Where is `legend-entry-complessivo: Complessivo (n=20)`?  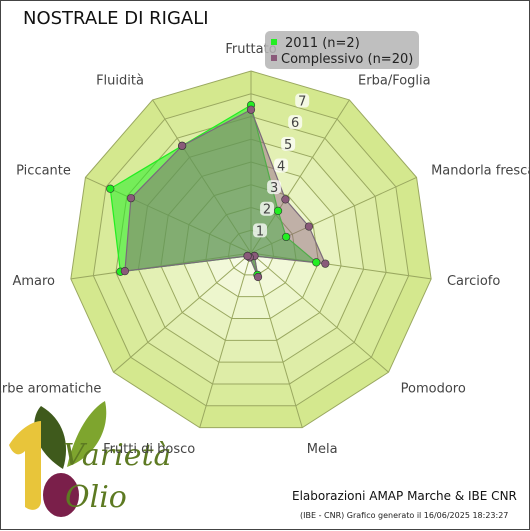 legend-entry-complessivo: Complessivo (n=20) is located at coordinates (347, 59).